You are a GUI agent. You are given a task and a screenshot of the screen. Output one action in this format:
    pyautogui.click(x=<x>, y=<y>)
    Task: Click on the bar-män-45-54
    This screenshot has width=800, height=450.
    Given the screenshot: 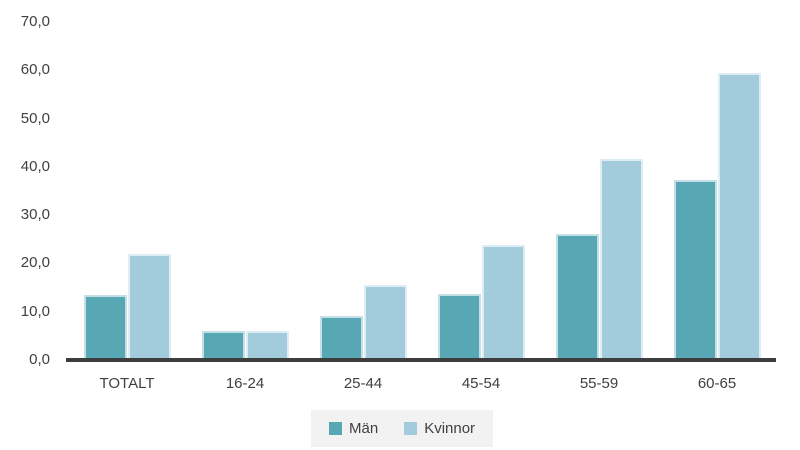 What is the action you would take?
    pyautogui.click(x=459, y=327)
    